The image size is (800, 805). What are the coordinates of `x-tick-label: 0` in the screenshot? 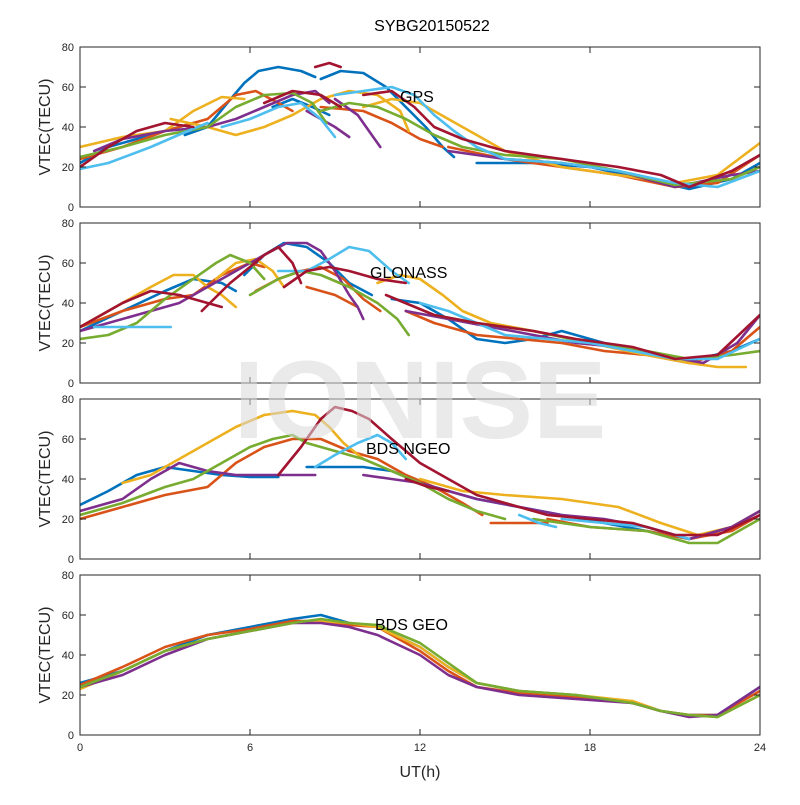 It's located at (80, 748).